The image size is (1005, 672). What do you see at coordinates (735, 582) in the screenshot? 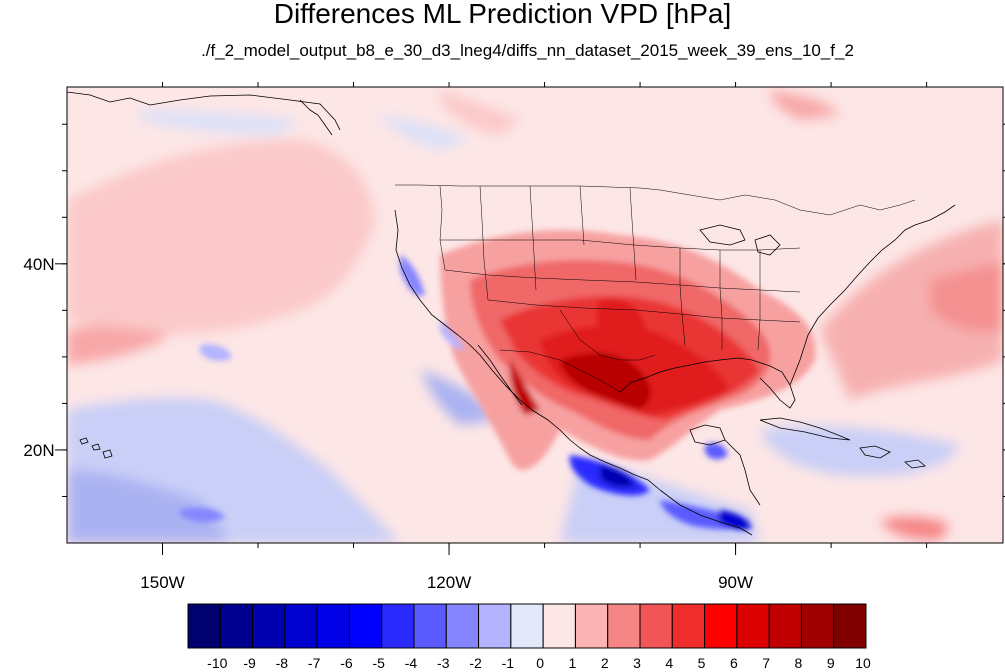
I see `lon-tick-label: 90W` at bounding box center [735, 582].